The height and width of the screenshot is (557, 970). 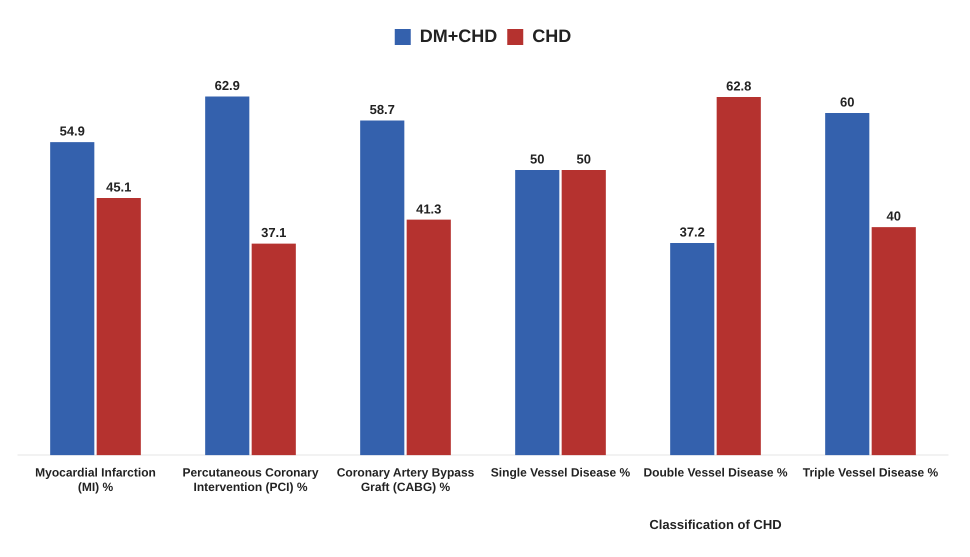 What do you see at coordinates (870, 473) in the screenshot?
I see `x-tick-label: Triple Vessel Disease %` at bounding box center [870, 473].